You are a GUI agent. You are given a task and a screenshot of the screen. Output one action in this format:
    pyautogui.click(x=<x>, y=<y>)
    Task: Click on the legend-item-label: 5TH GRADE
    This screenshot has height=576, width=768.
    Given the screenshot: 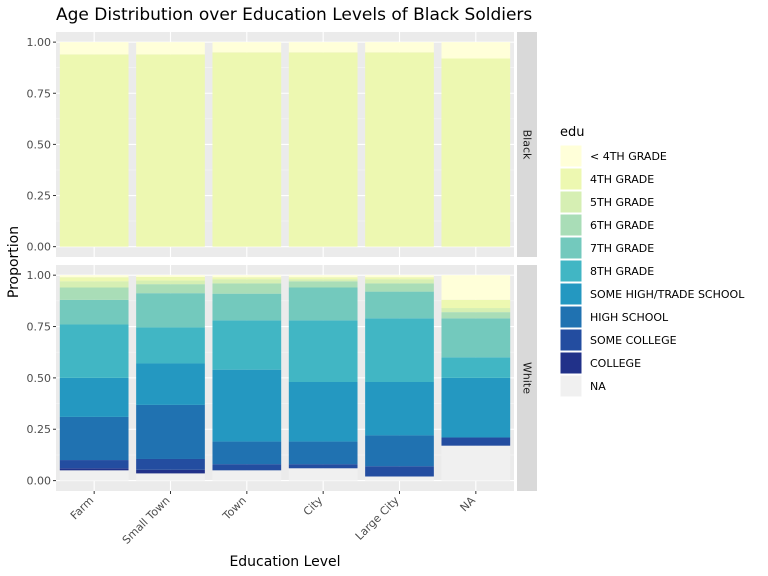 What is the action you would take?
    pyautogui.click(x=622, y=202)
    